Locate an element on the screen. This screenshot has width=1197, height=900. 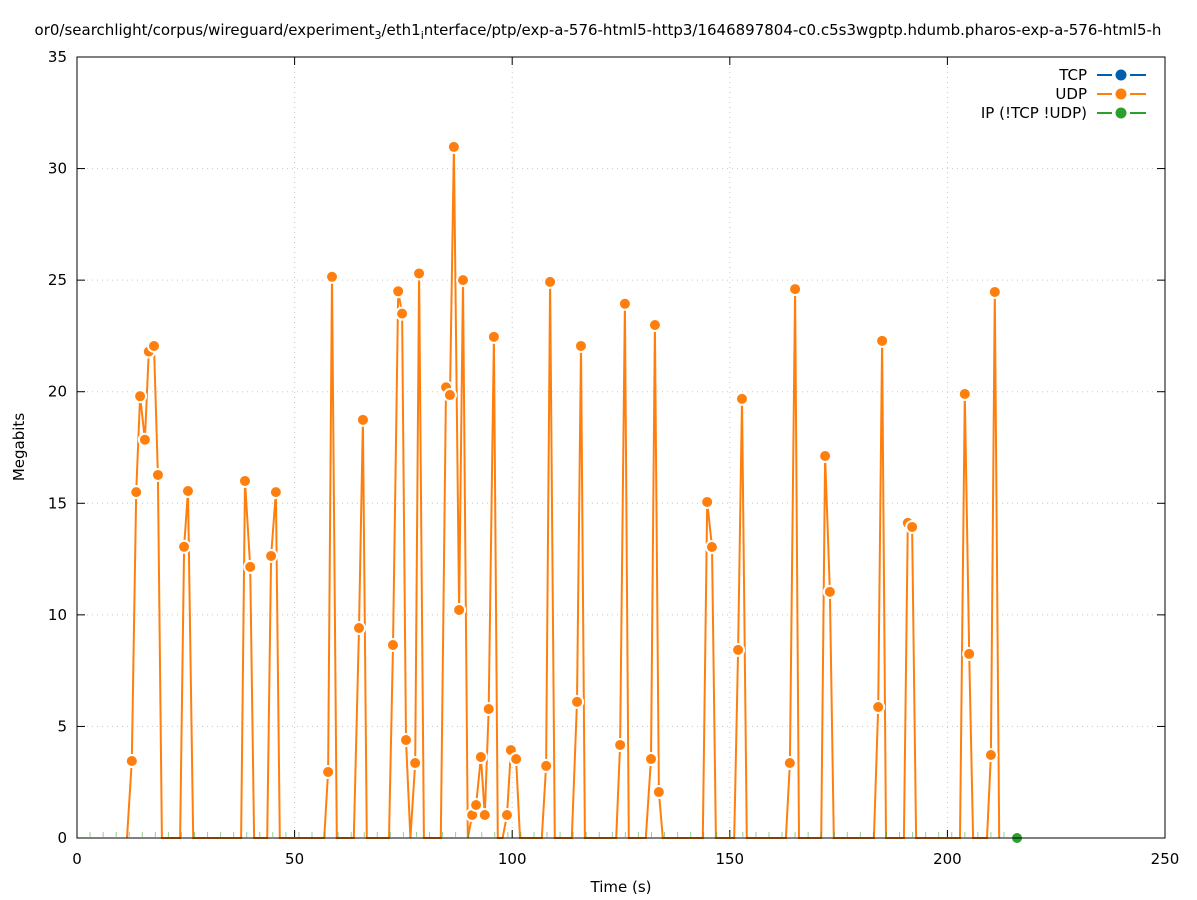
x-tick-label: 150 is located at coordinates (729, 859).